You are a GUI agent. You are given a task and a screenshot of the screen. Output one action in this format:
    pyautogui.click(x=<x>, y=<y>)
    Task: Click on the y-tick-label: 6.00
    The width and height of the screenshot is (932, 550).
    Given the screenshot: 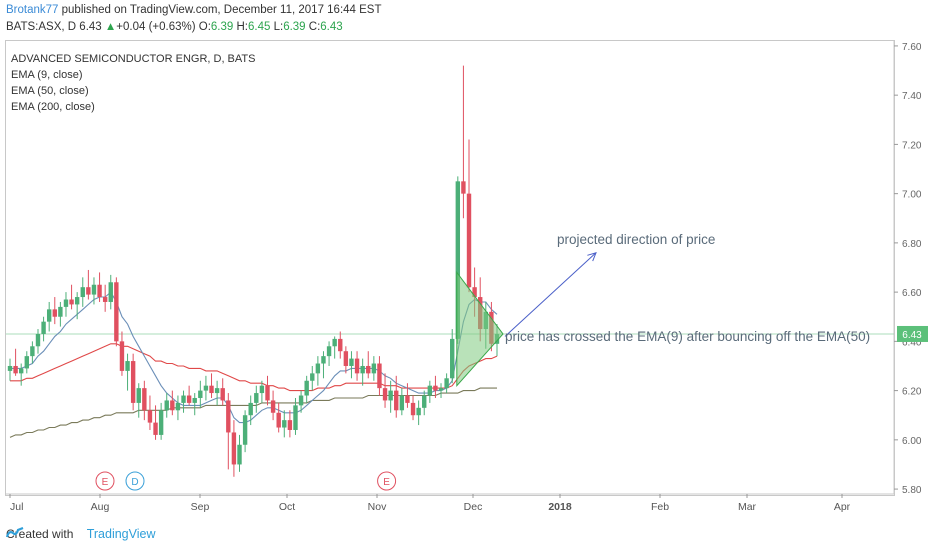 What is the action you would take?
    pyautogui.click(x=912, y=441)
    